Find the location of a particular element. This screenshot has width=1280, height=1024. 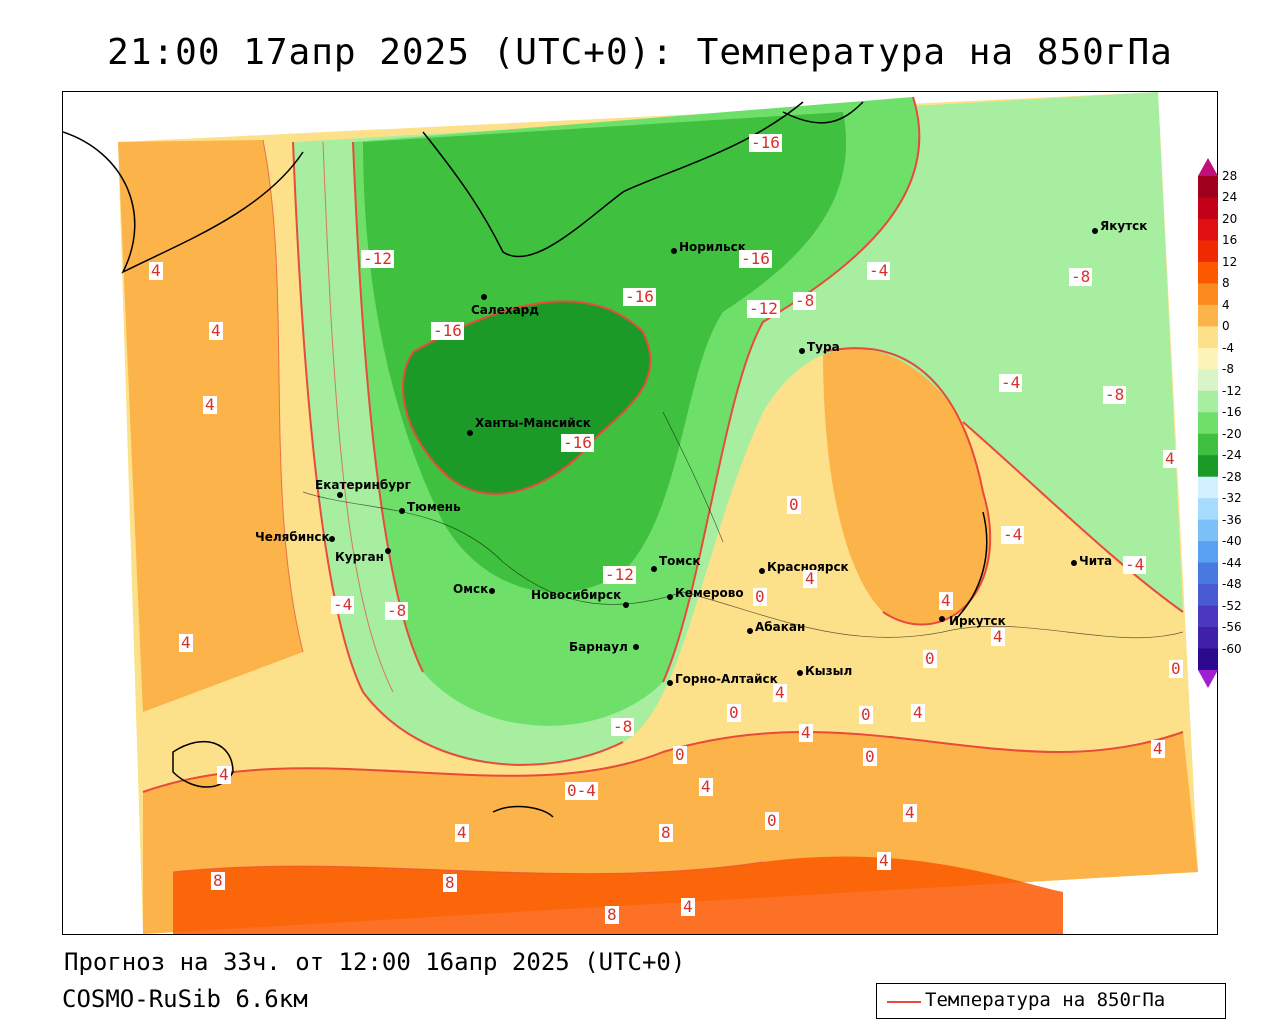

city-label: Челябинск is located at coordinates (292, 537).